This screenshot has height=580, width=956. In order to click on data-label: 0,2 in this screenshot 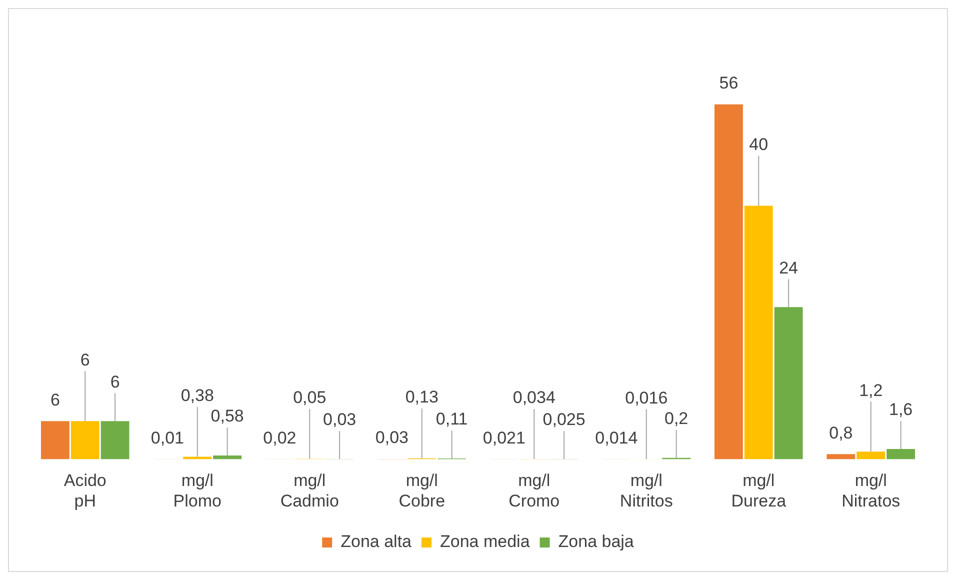, I will do `click(676, 418)`.